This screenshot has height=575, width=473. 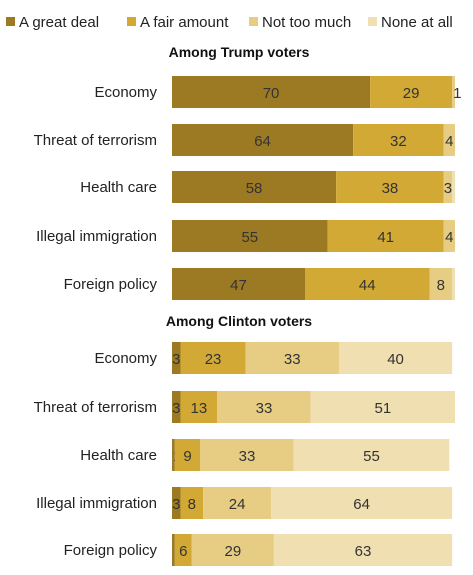 What do you see at coordinates (184, 22) in the screenshot?
I see `legend-label: A fair amount` at bounding box center [184, 22].